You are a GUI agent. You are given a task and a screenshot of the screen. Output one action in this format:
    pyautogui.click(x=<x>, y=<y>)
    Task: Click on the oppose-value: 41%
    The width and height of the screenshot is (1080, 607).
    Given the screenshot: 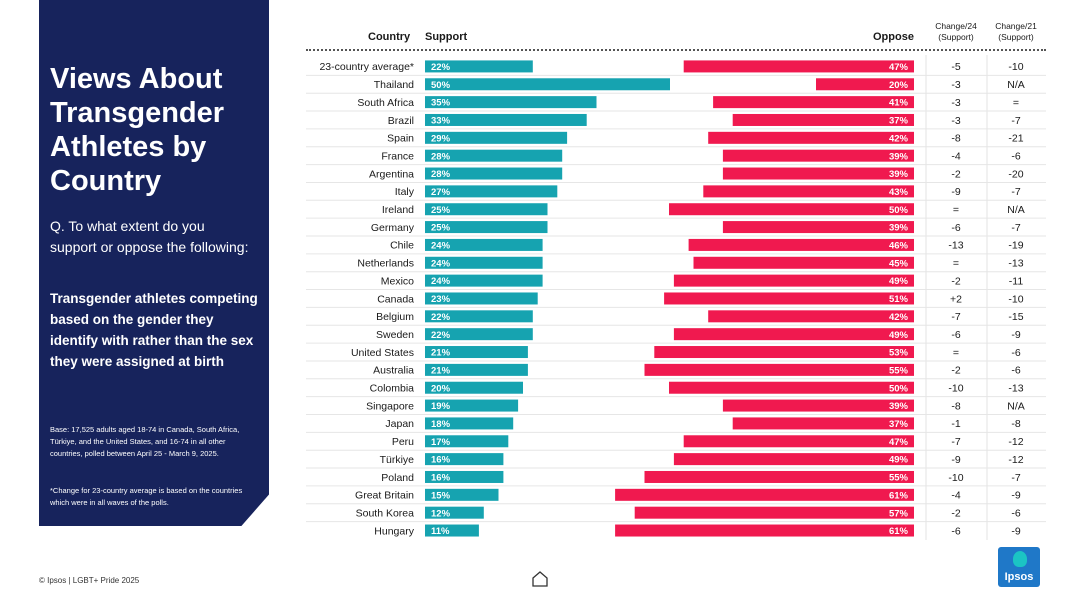 What is the action you would take?
    pyautogui.click(x=899, y=103)
    